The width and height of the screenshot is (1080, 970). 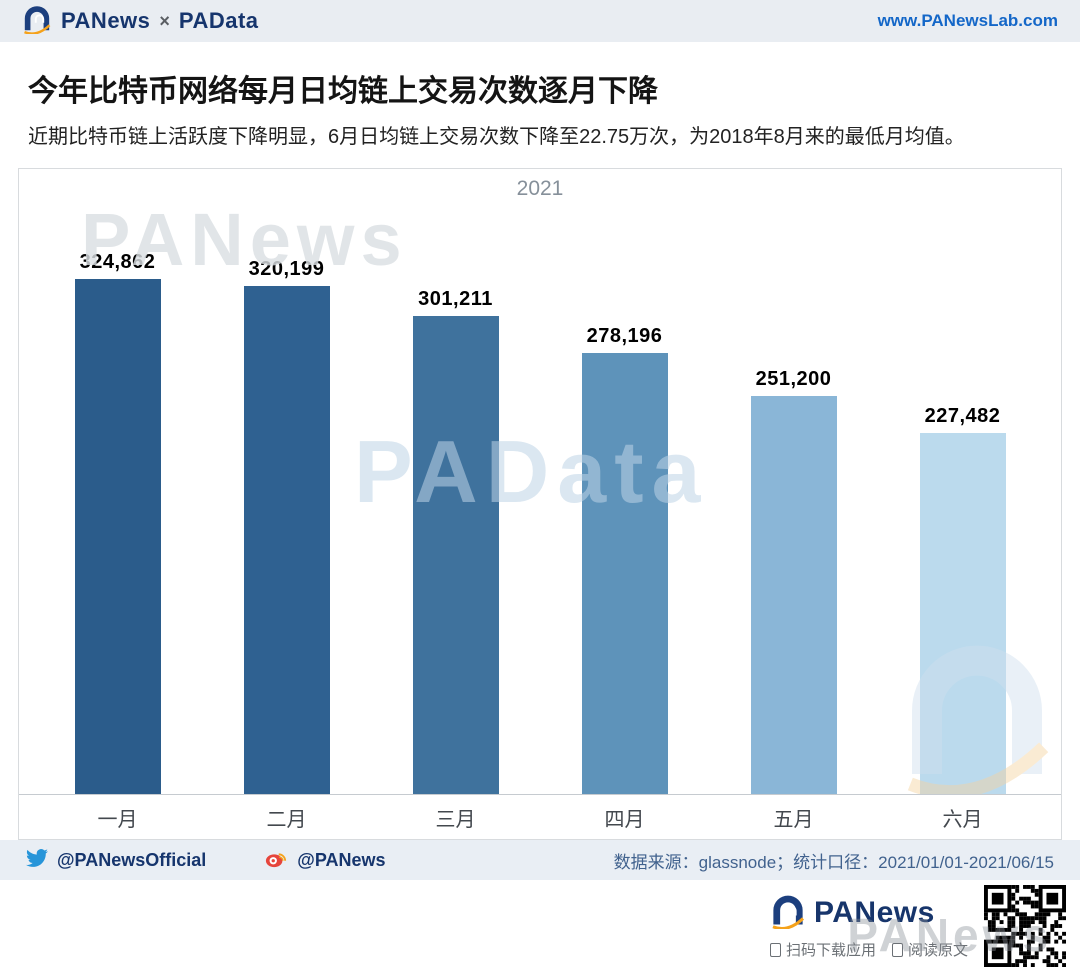 I want to click on x-axis-label: 三月, so click(x=455, y=819).